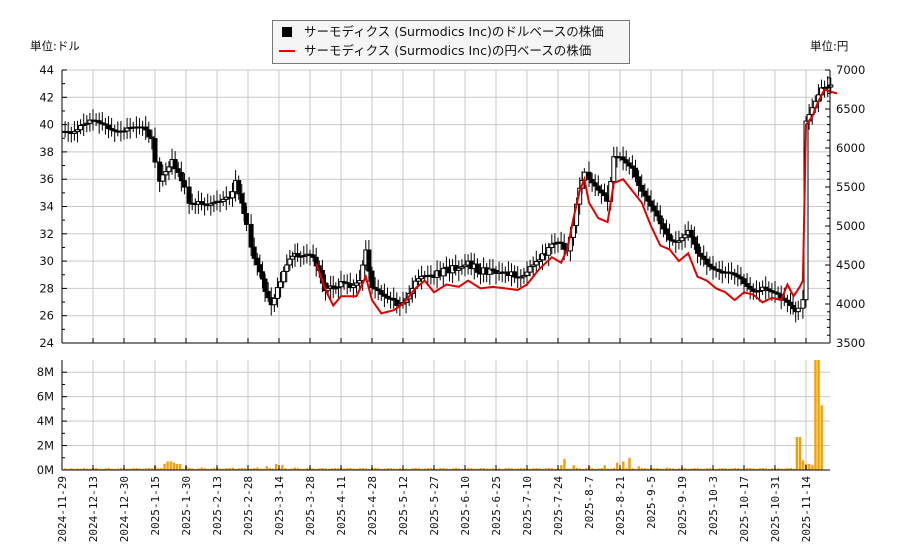 Image resolution: width=900 pixels, height=550 pixels. I want to click on svg-text: 2025-9-19, so click(682, 506).